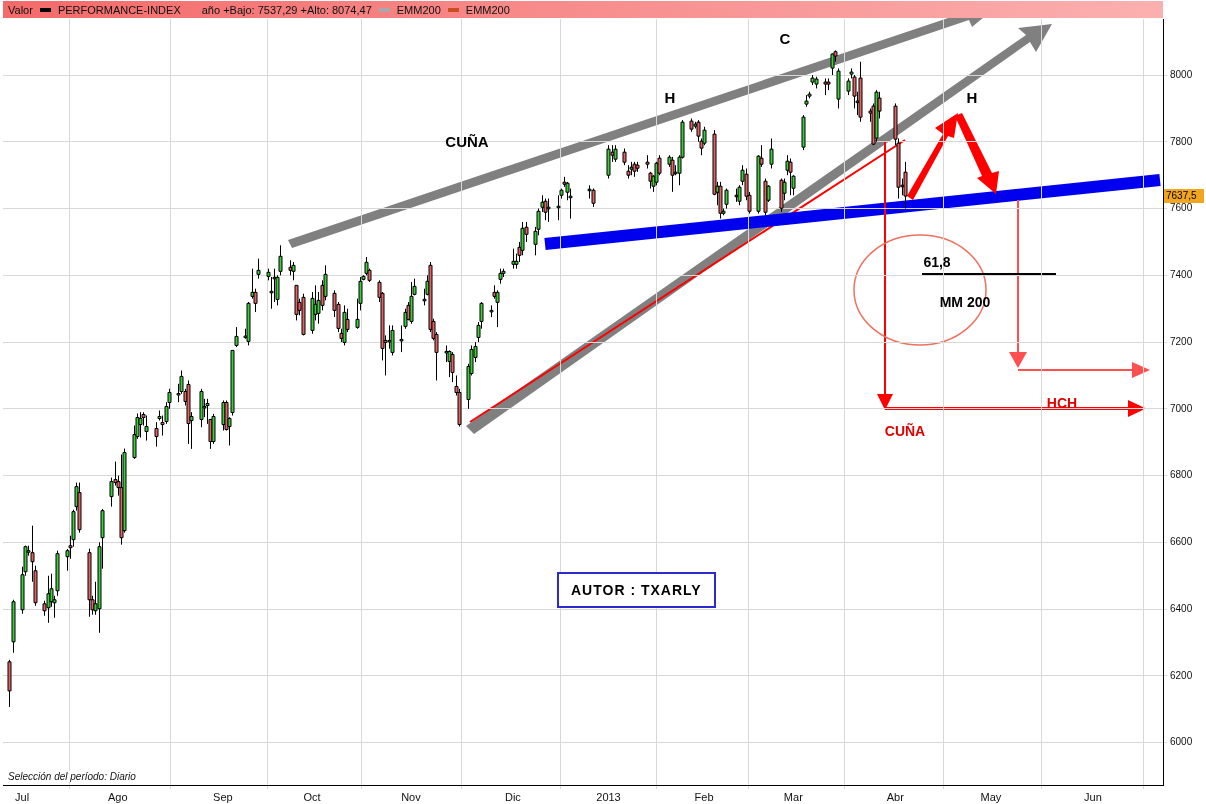 Image resolution: width=1206 pixels, height=804 pixels. Describe the element at coordinates (117, 796) in the screenshot. I see `x-tick-label: Ago` at that location.